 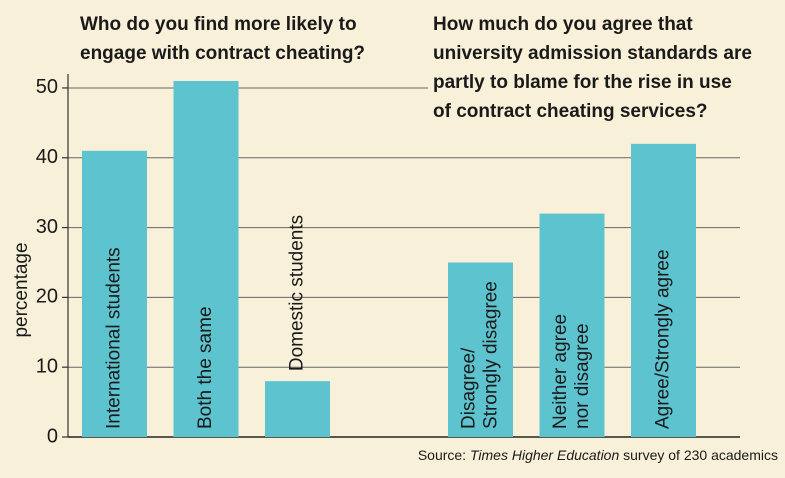 I want to click on category-label: nor disagree, so click(x=582, y=376).